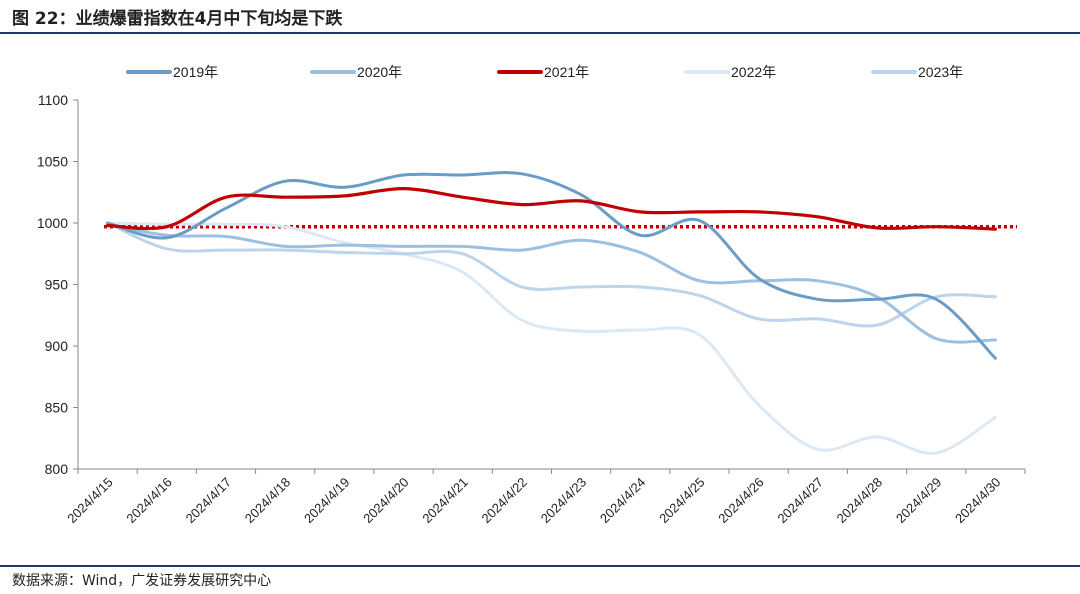 This screenshot has height=594, width=1080. I want to click on x-tick-label: 2024/4/27, so click(800, 501).